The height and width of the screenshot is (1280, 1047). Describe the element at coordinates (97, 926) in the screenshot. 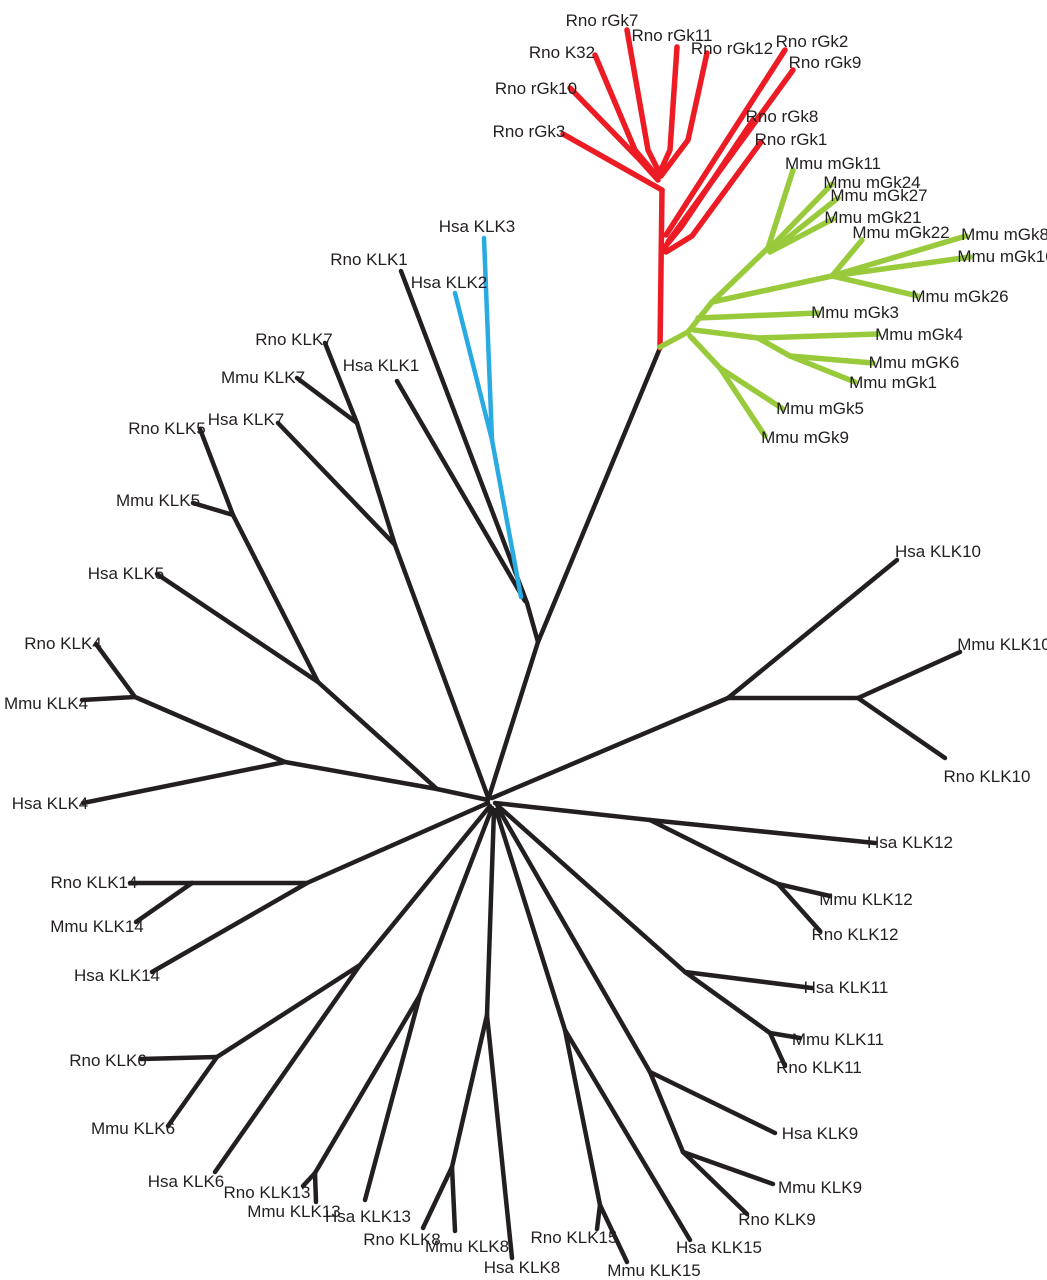

I see `taxon-label: Mmu KLK14` at that location.